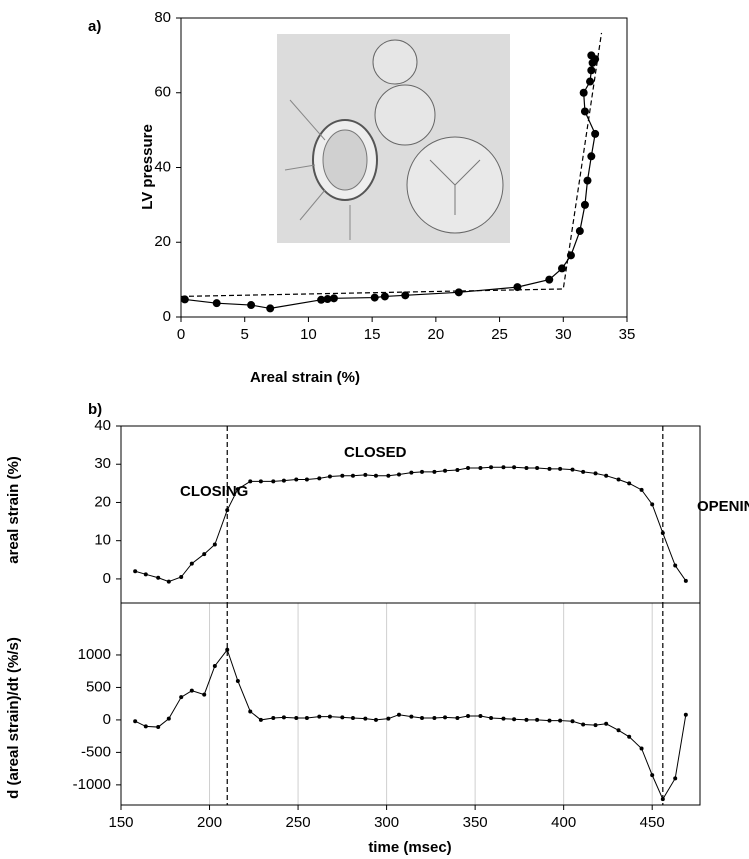 The height and width of the screenshot is (859, 749). I want to click on y-tick-label: 10, so click(102, 540).